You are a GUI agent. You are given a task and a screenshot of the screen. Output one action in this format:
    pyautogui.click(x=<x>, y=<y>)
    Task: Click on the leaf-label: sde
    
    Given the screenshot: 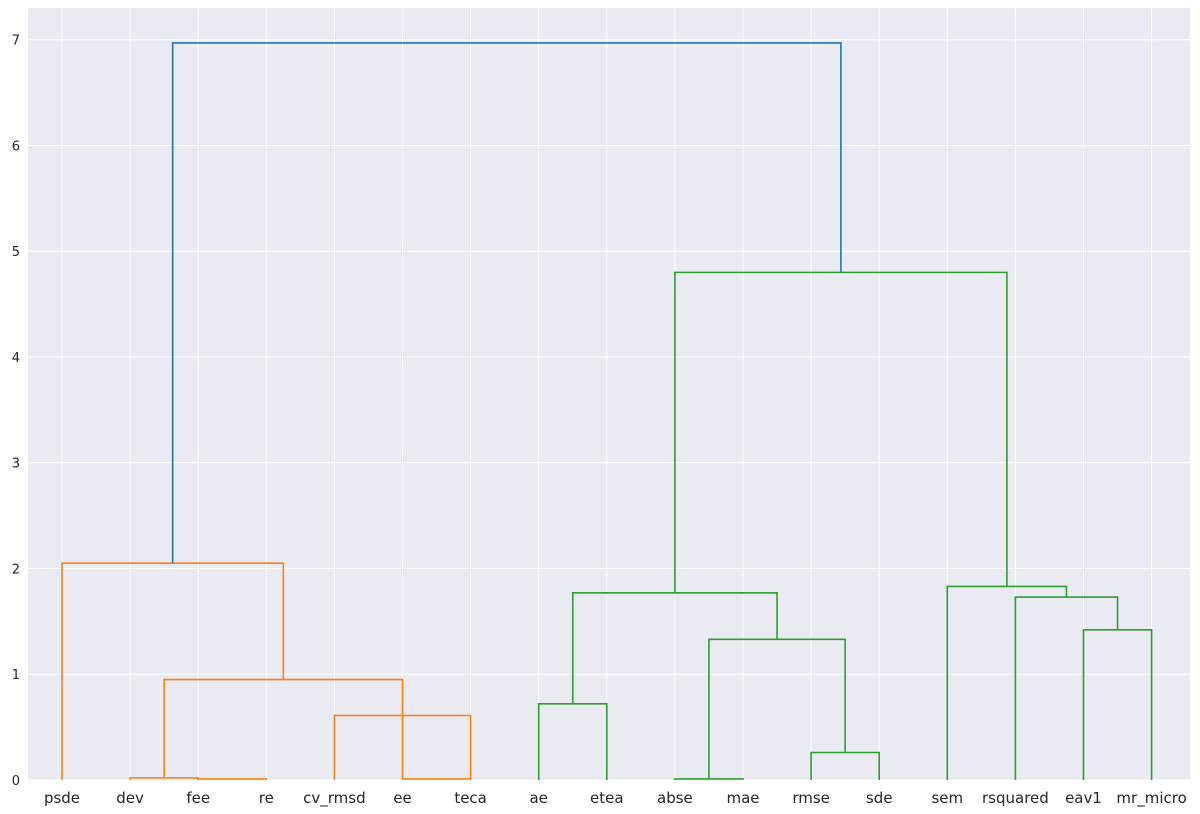 What is the action you would take?
    pyautogui.click(x=879, y=798)
    